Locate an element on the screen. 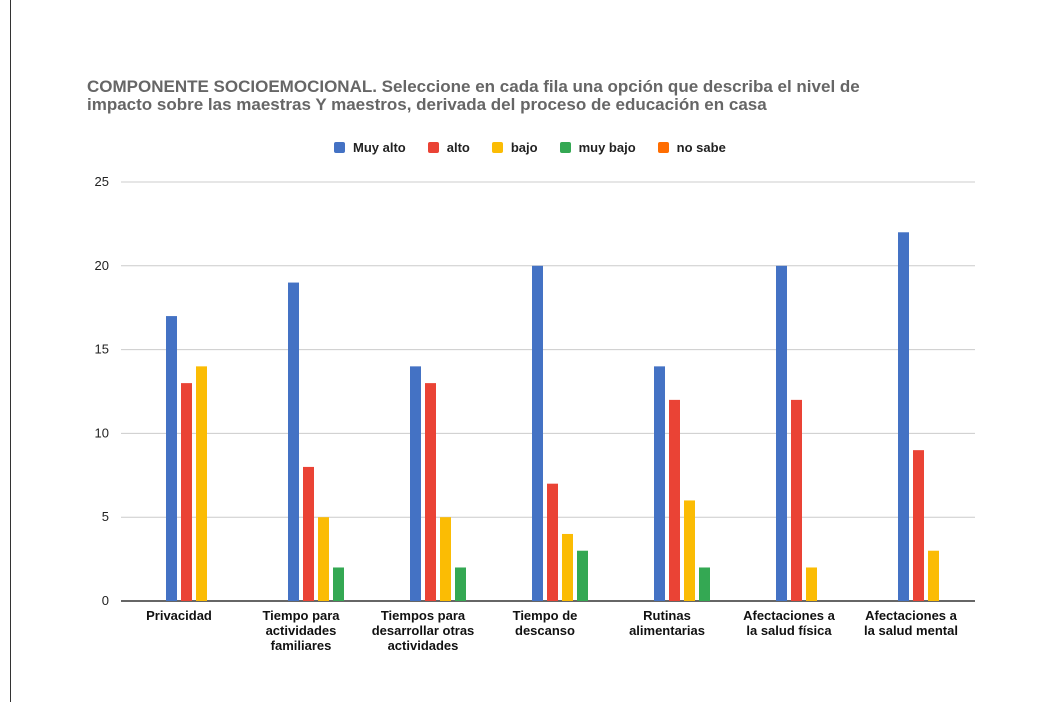 This screenshot has width=1039, height=702. y-tick-label: 10 is located at coordinates (102, 432).